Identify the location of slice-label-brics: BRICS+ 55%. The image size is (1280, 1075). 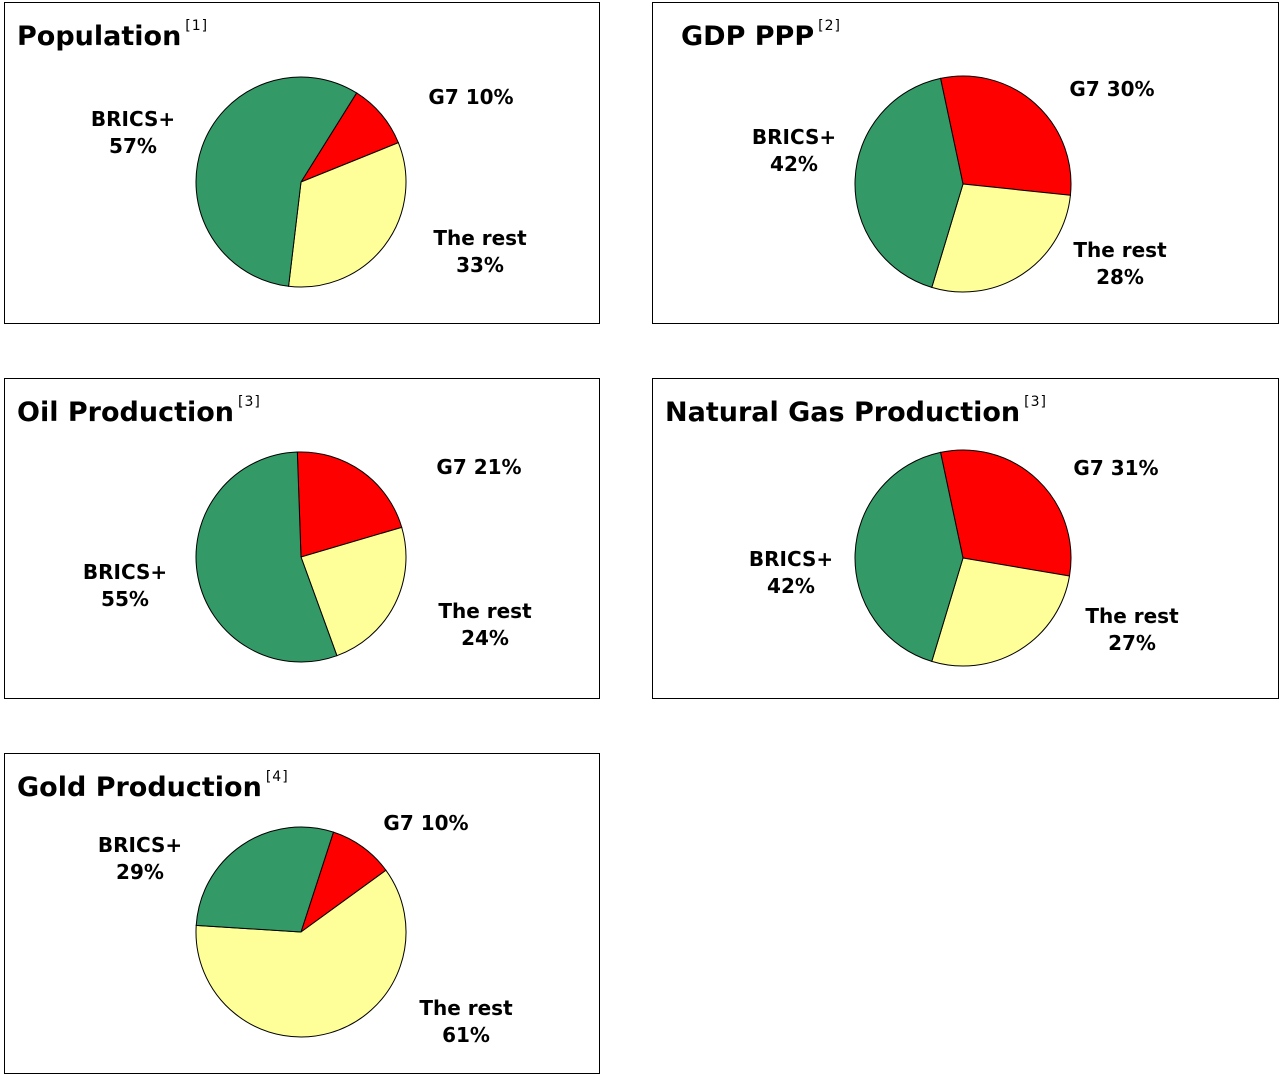
(125, 585).